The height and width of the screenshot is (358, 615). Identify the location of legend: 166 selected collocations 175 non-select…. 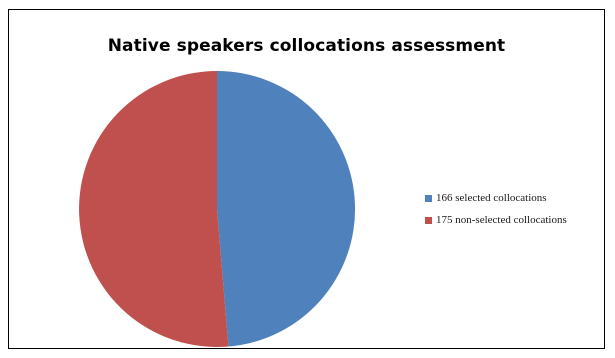
(496, 212).